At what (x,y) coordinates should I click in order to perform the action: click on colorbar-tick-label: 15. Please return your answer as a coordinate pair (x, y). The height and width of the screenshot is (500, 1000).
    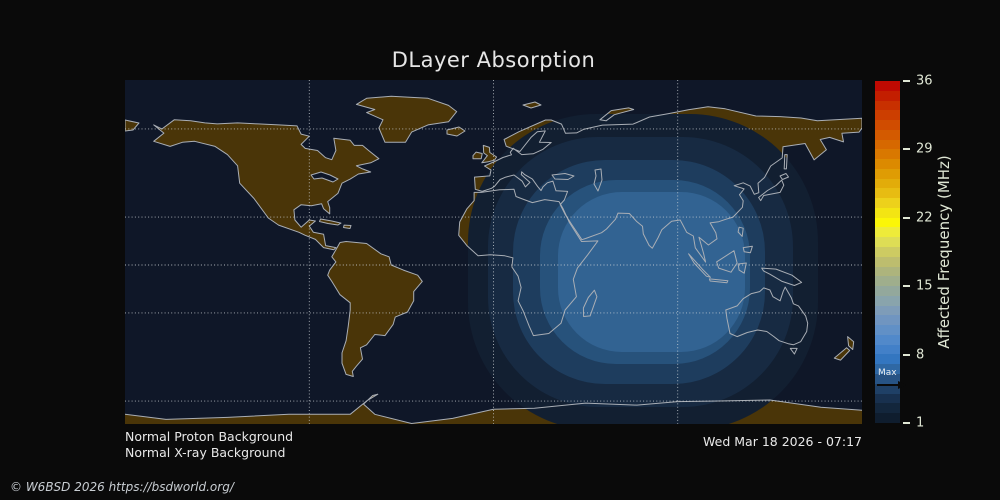
    Looking at the image, I should click on (924, 286).